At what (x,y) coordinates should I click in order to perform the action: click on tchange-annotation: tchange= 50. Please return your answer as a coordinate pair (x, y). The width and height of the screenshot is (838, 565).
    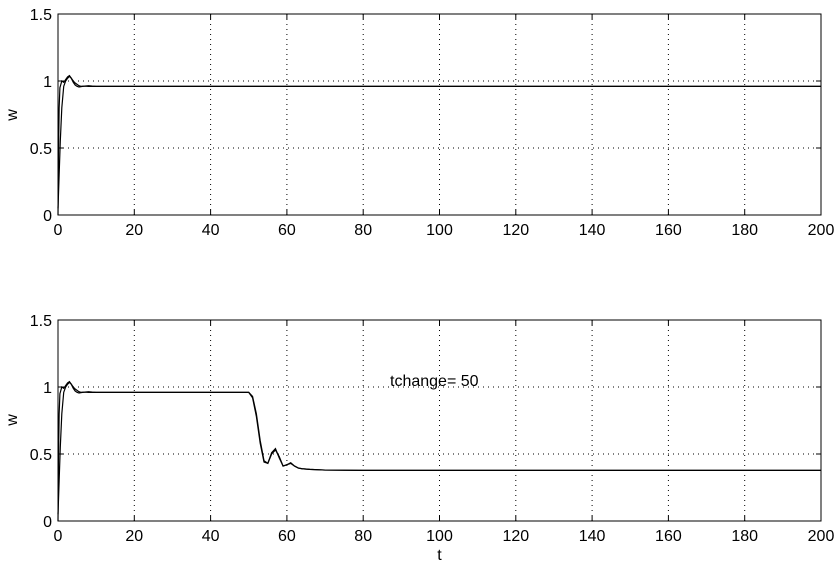
    Looking at the image, I should click on (434, 381).